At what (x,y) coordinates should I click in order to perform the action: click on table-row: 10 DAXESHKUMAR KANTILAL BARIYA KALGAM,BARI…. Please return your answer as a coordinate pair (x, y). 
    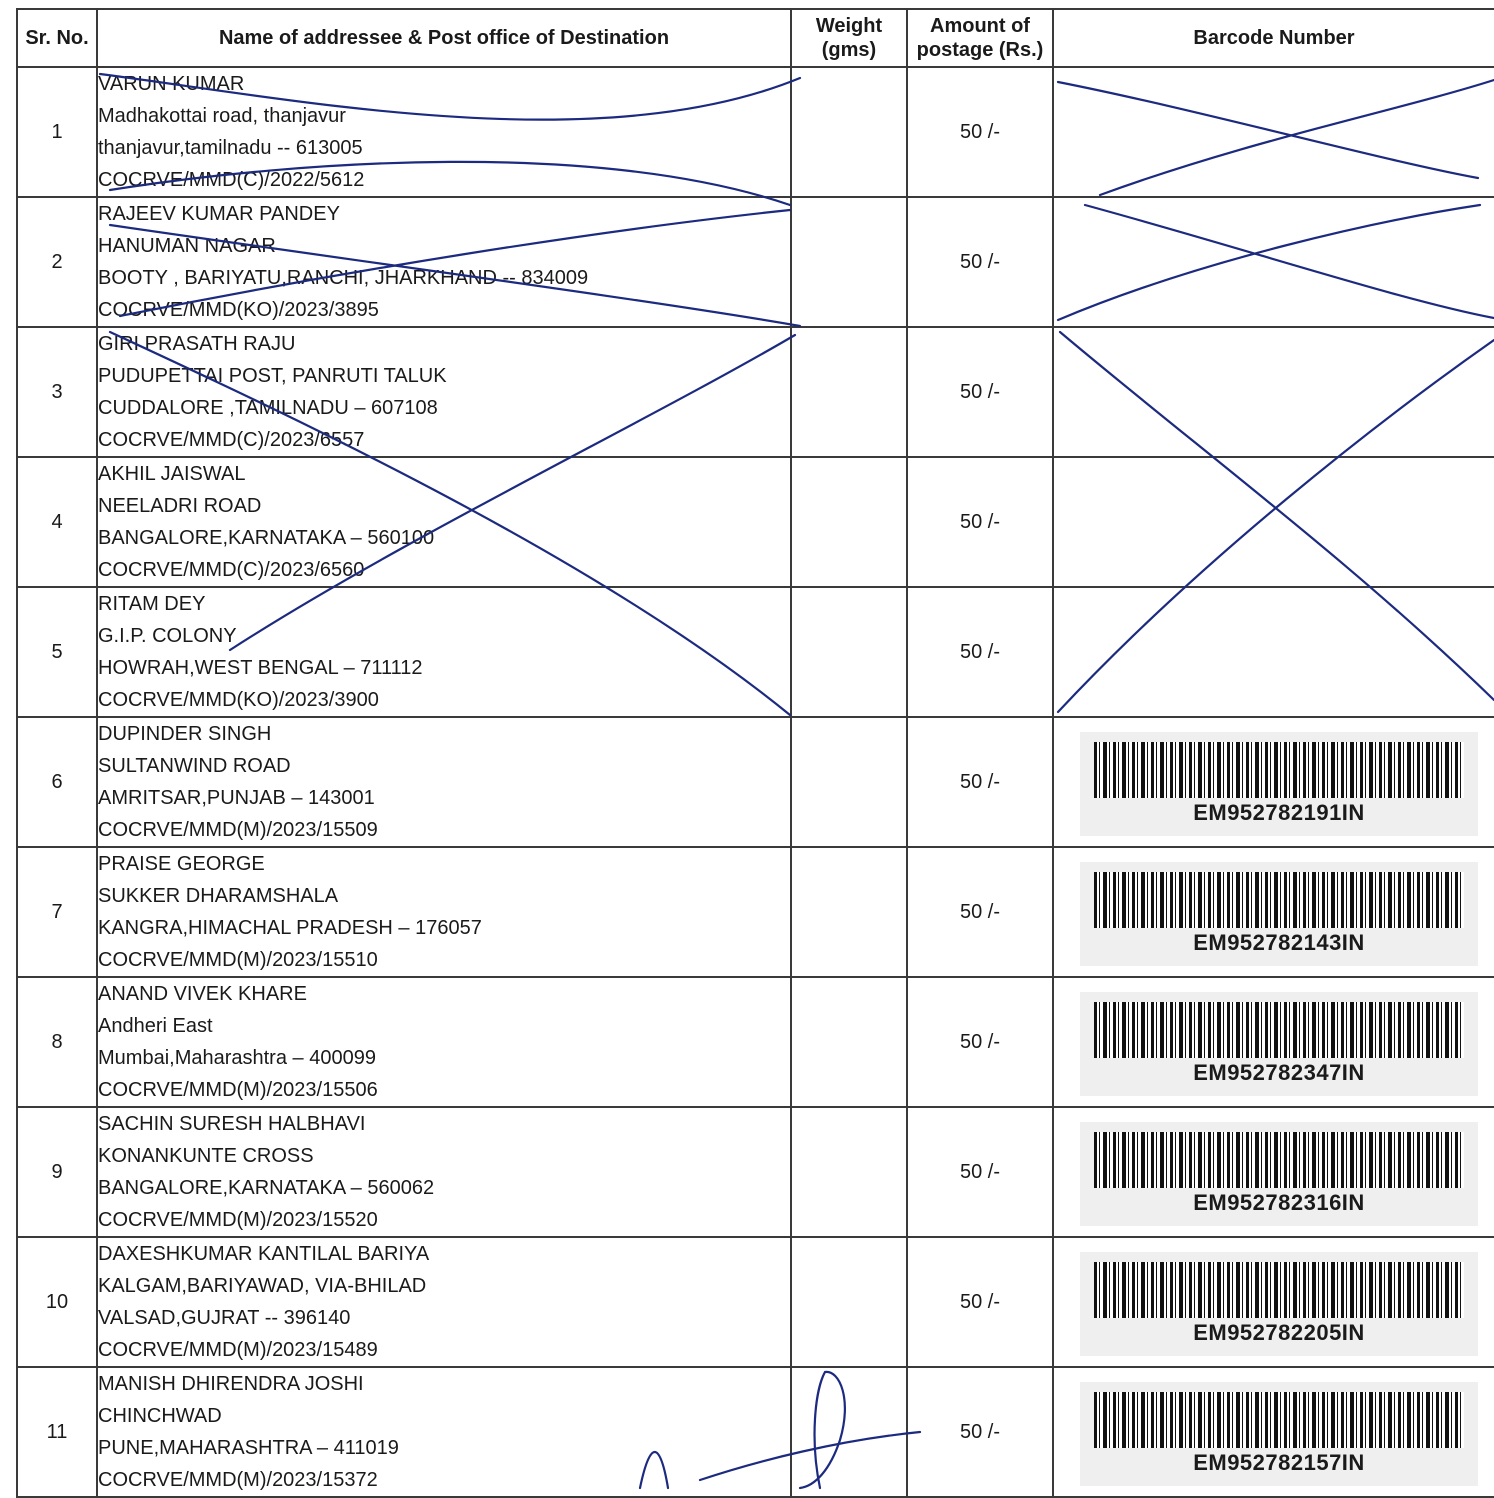
    Looking at the image, I should click on (755, 1302).